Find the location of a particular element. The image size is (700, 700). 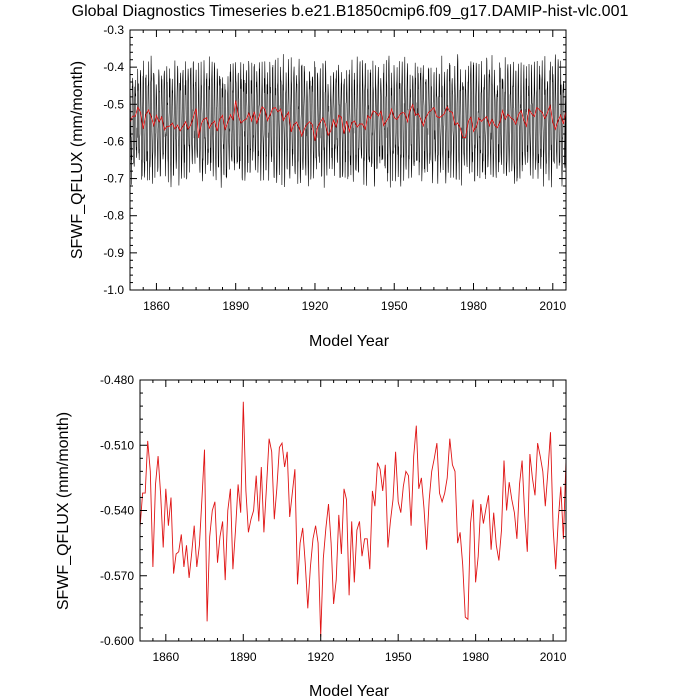

x-tick-label-bottom: 1920 is located at coordinates (320, 657).